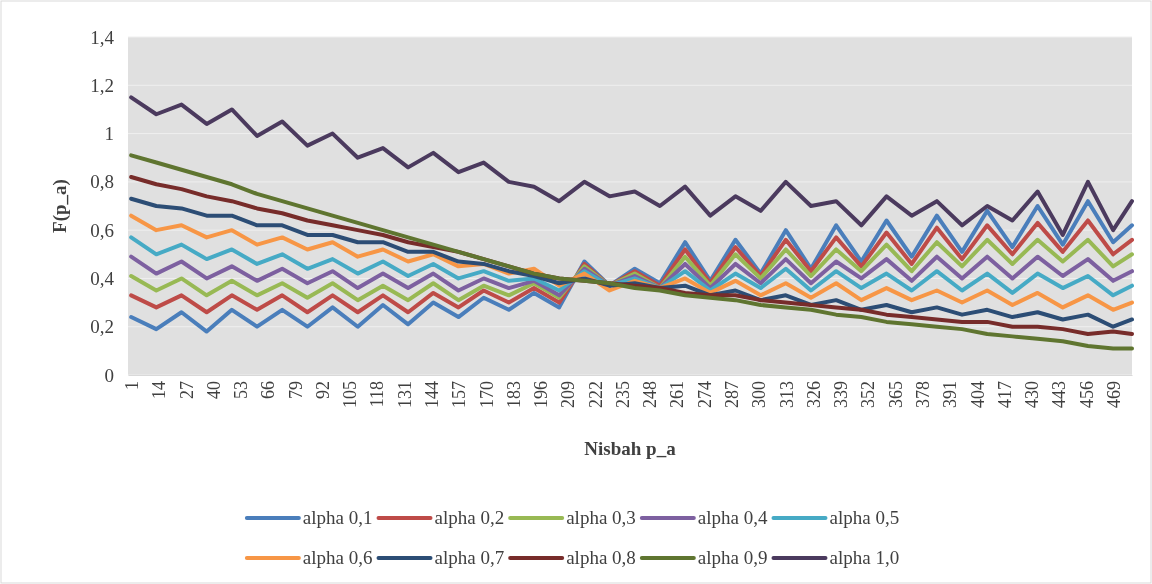 This screenshot has height=584, width=1152. Describe the element at coordinates (622, 394) in the screenshot. I see `x-tick-label: 235` at that location.